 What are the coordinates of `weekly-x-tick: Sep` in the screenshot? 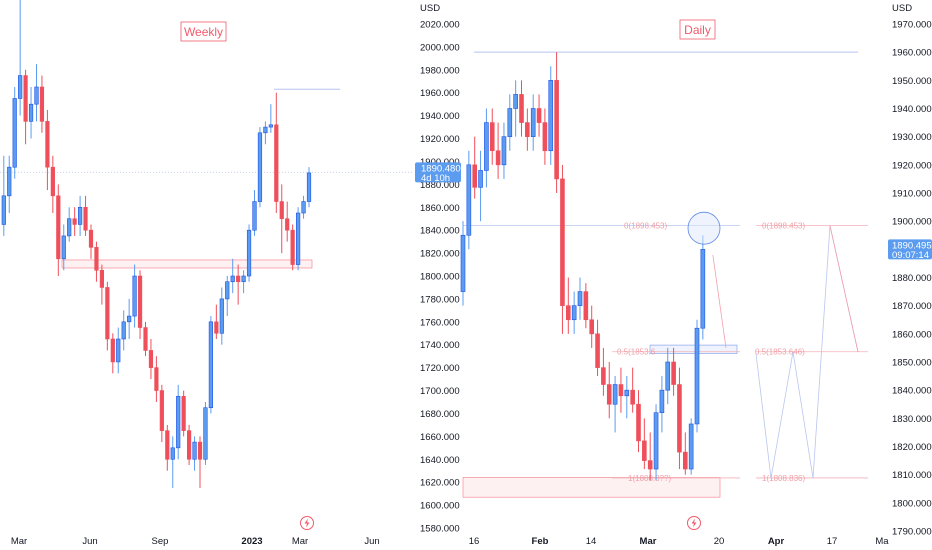 It's located at (160, 541).